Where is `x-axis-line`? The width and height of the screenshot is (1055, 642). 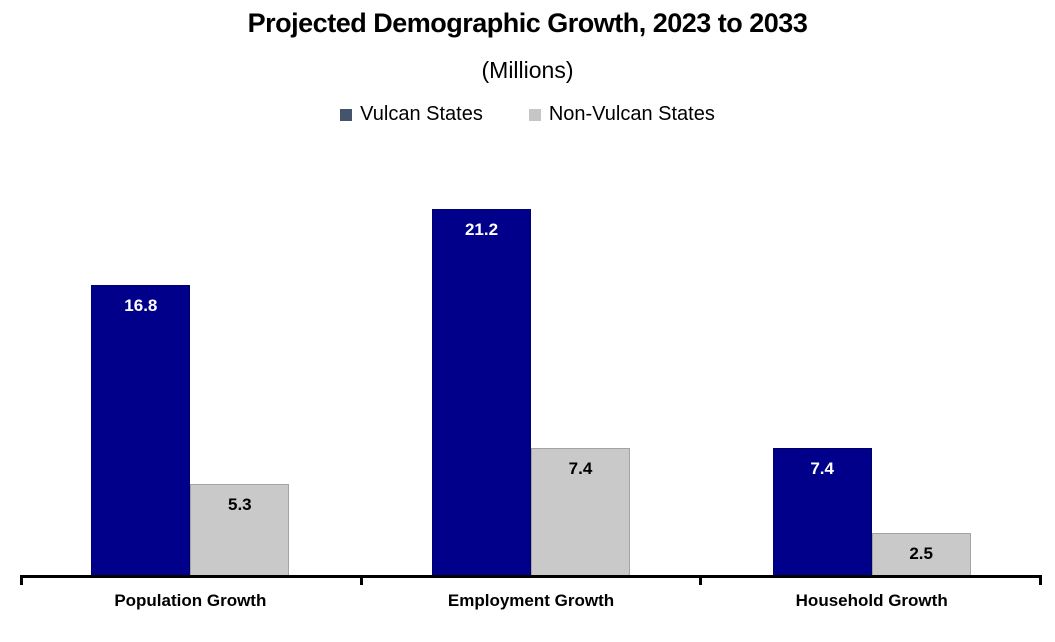 x-axis-line is located at coordinates (531, 576).